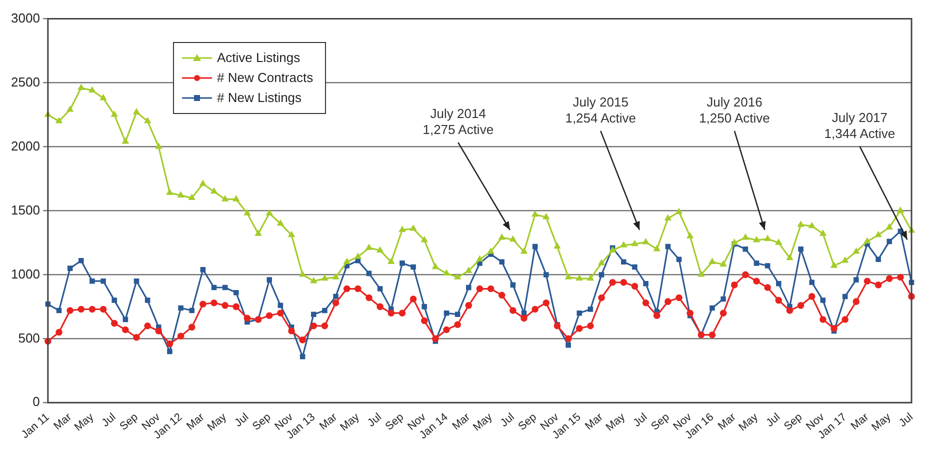  I want to click on annotation: July 2017 1,344 Active, so click(860, 125).